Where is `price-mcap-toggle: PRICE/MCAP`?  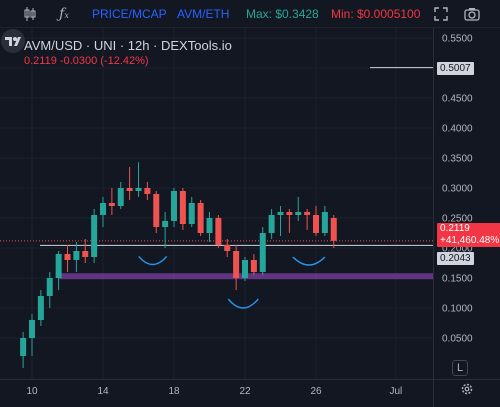
price-mcap-toggle: PRICE/MCAP is located at coordinates (129, 14).